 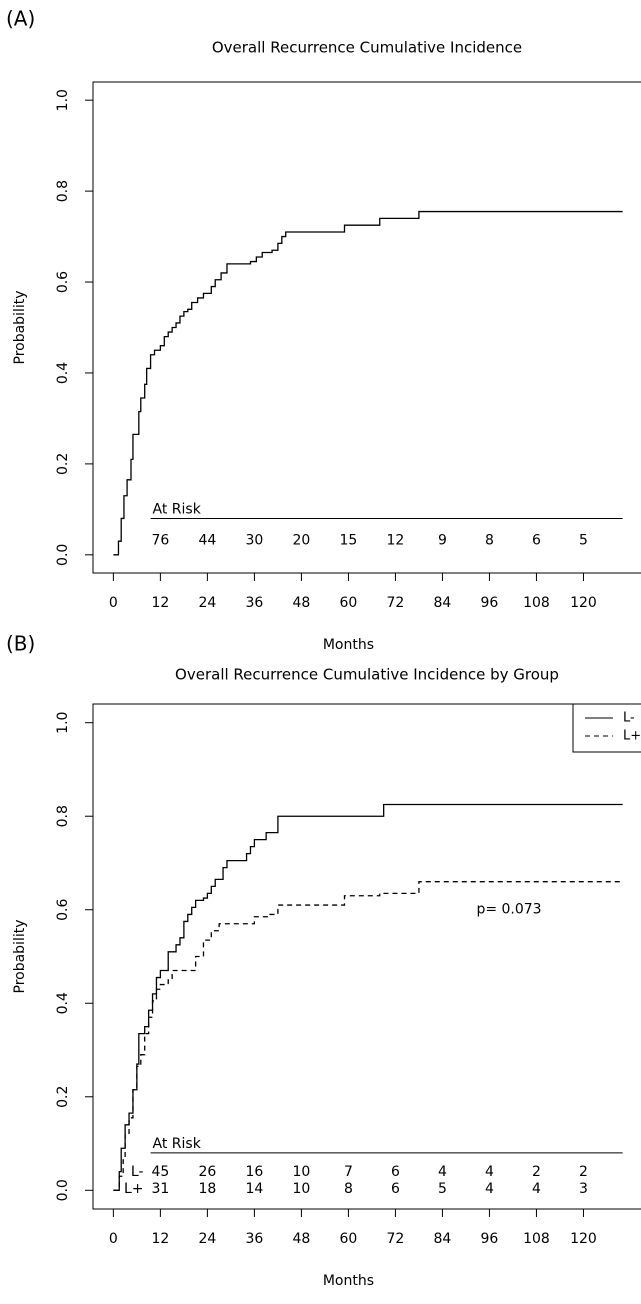 What do you see at coordinates (254, 540) in the screenshot?
I see `at-risk-count: 30` at bounding box center [254, 540].